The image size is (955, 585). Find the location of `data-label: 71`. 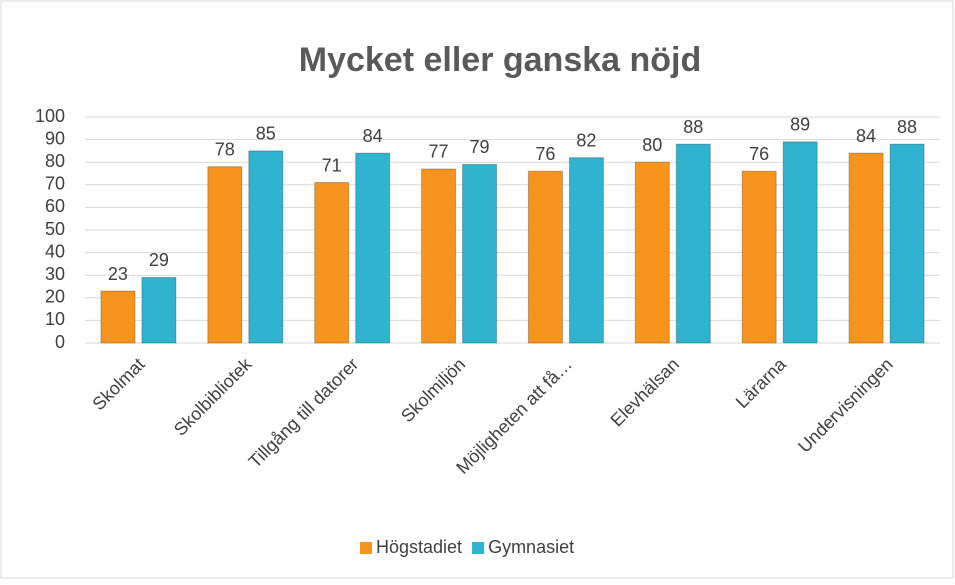

data-label: 71 is located at coordinates (332, 165).